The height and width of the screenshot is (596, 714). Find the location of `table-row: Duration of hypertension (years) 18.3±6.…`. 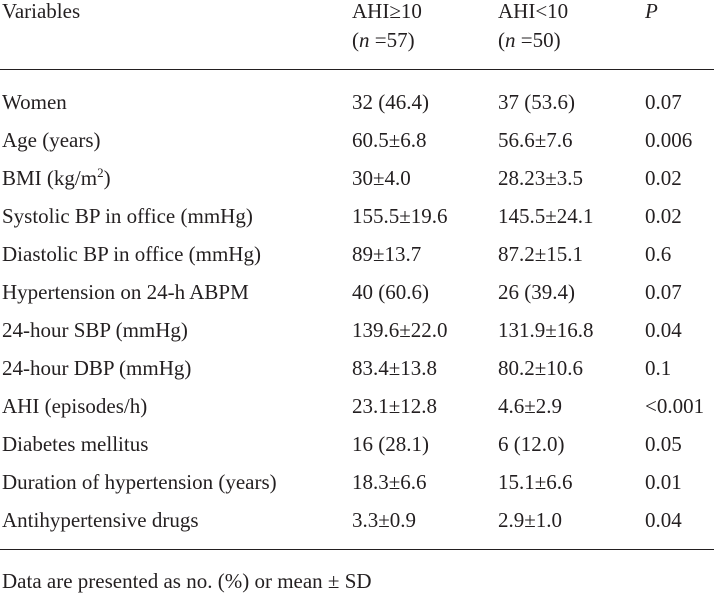

table-row: Duration of hypertension (years) 18.3±6.… is located at coordinates (357, 482).